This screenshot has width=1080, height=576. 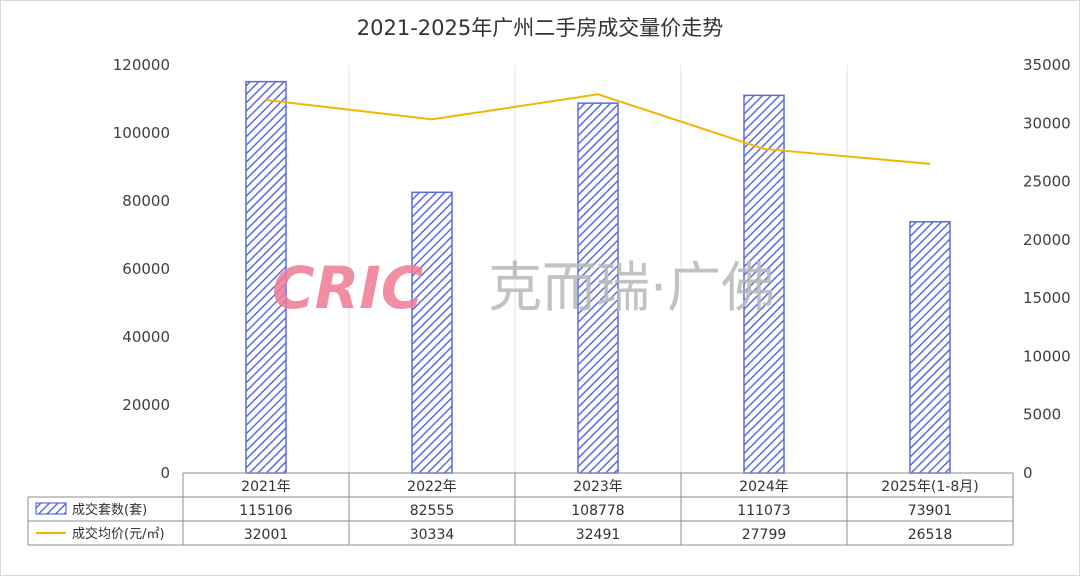 What do you see at coordinates (930, 535) in the screenshot?
I see `table-cell: 26518` at bounding box center [930, 535].